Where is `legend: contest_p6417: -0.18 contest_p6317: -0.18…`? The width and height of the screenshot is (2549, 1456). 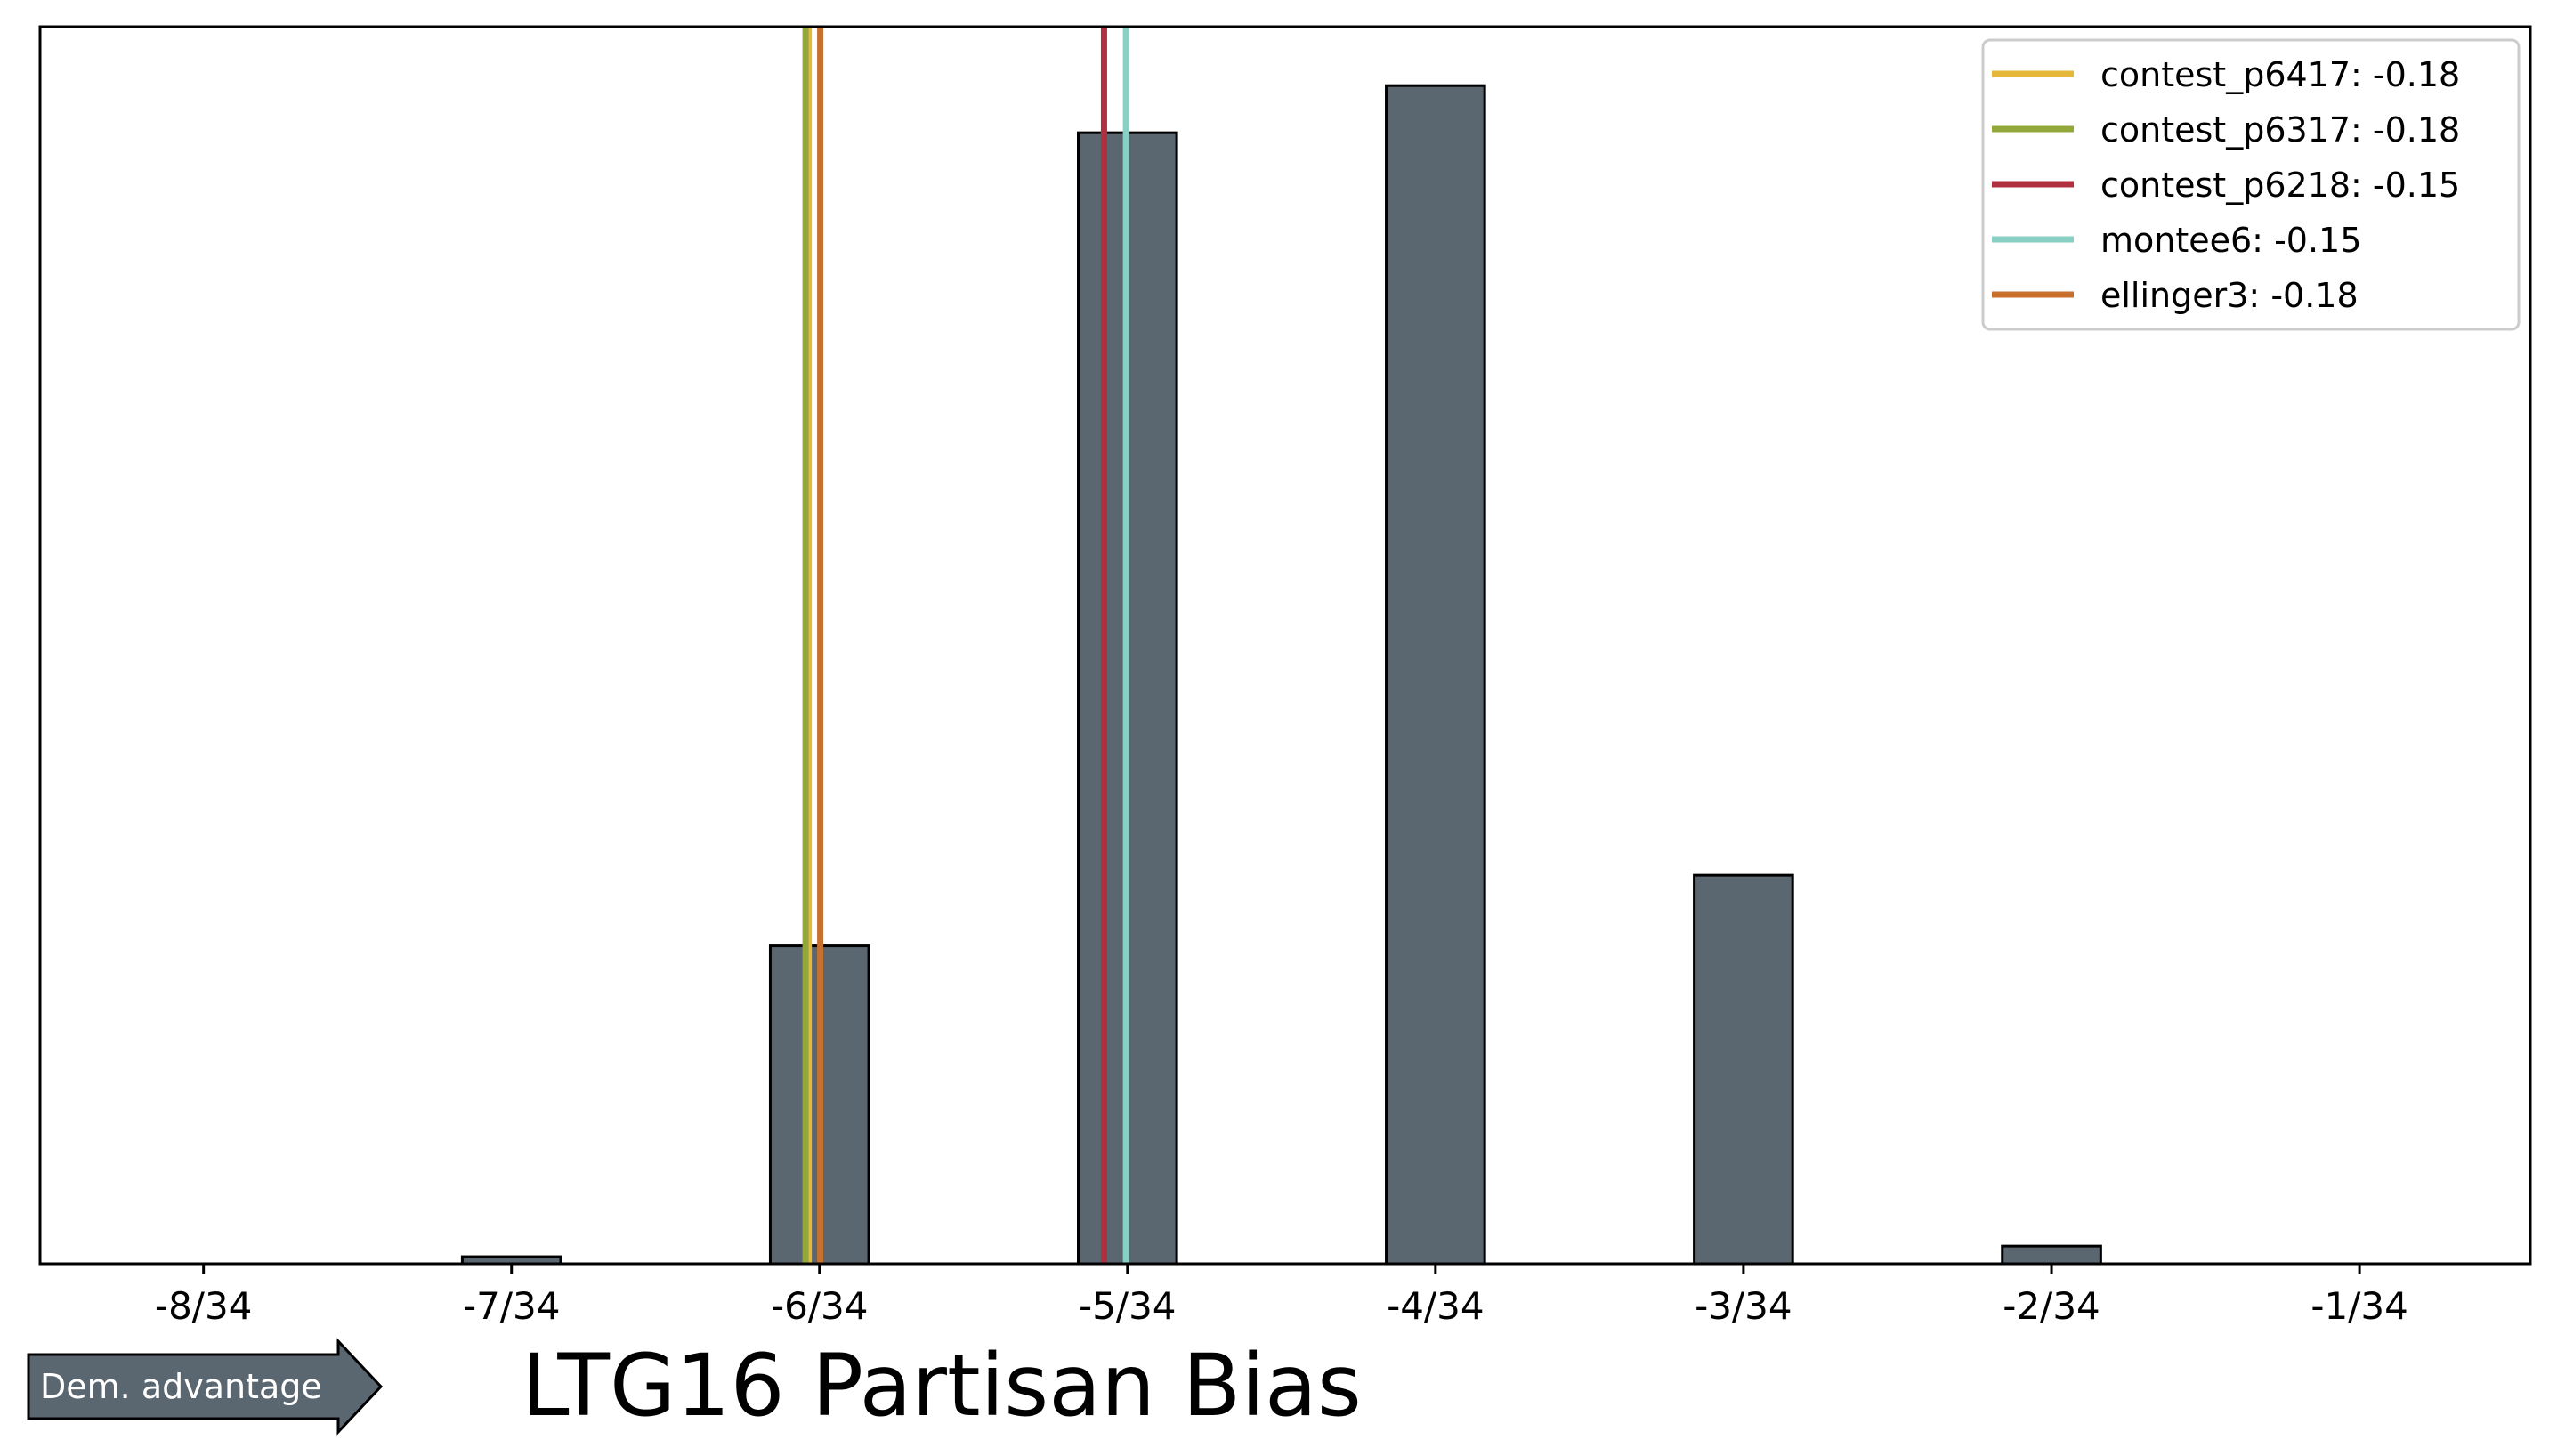 legend: contest_p6417: -0.18 contest_p6317: -0.18… is located at coordinates (2251, 184).